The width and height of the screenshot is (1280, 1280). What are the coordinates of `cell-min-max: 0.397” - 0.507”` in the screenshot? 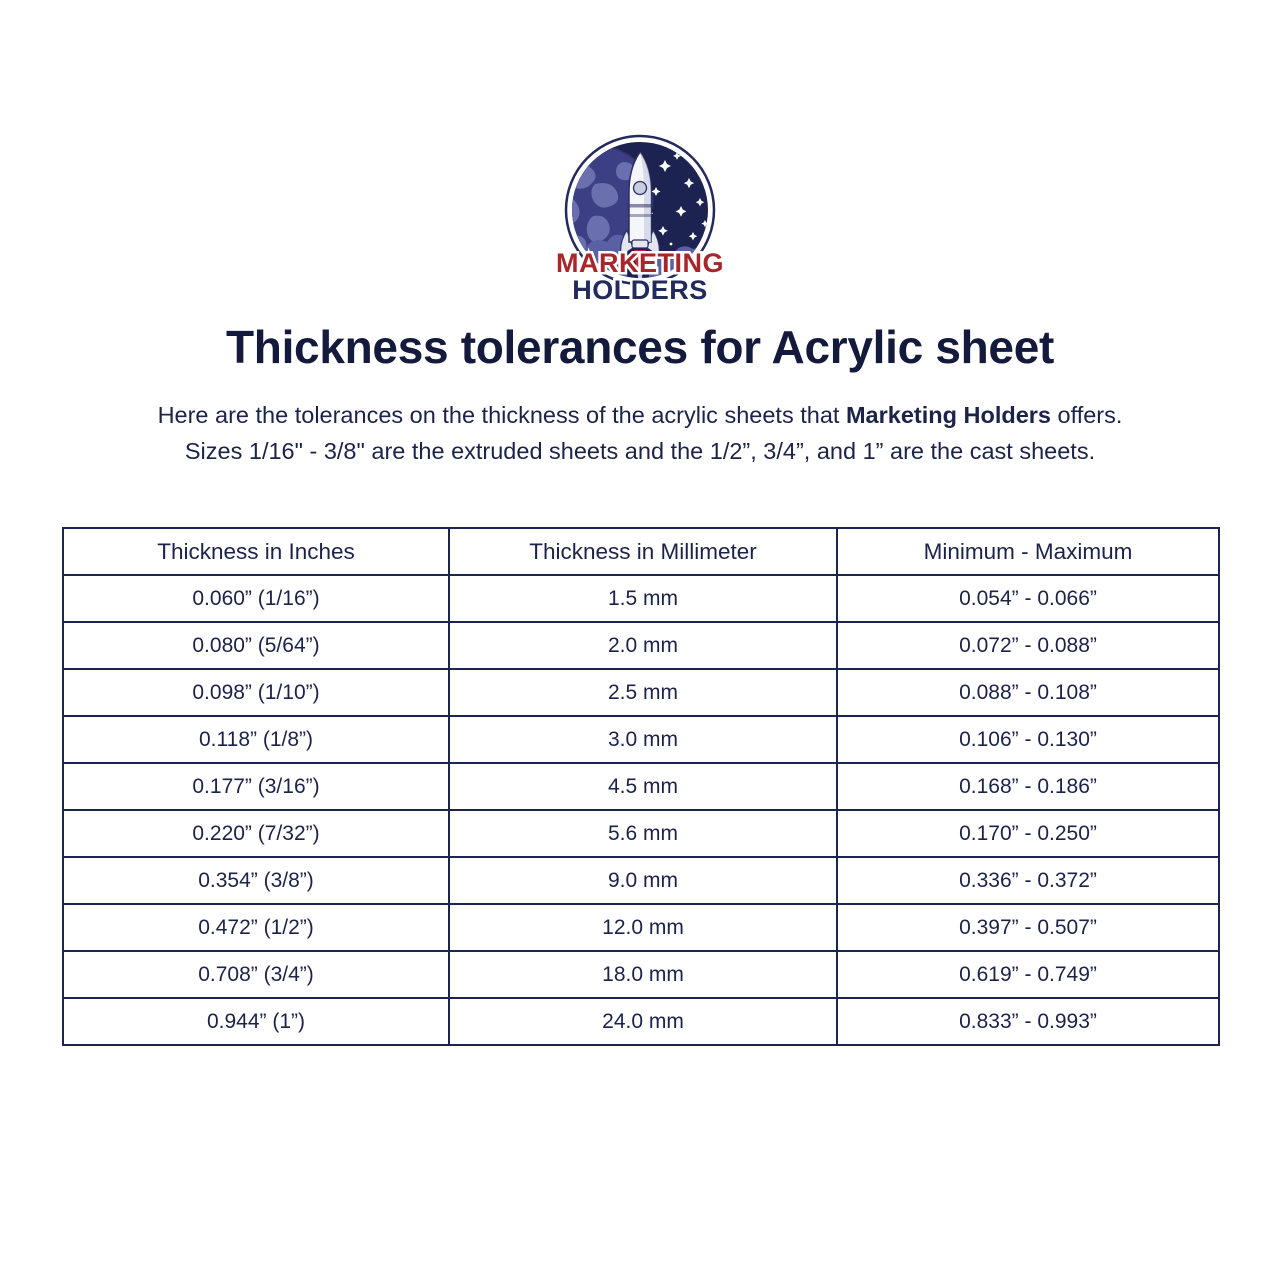 It's located at (1028, 927).